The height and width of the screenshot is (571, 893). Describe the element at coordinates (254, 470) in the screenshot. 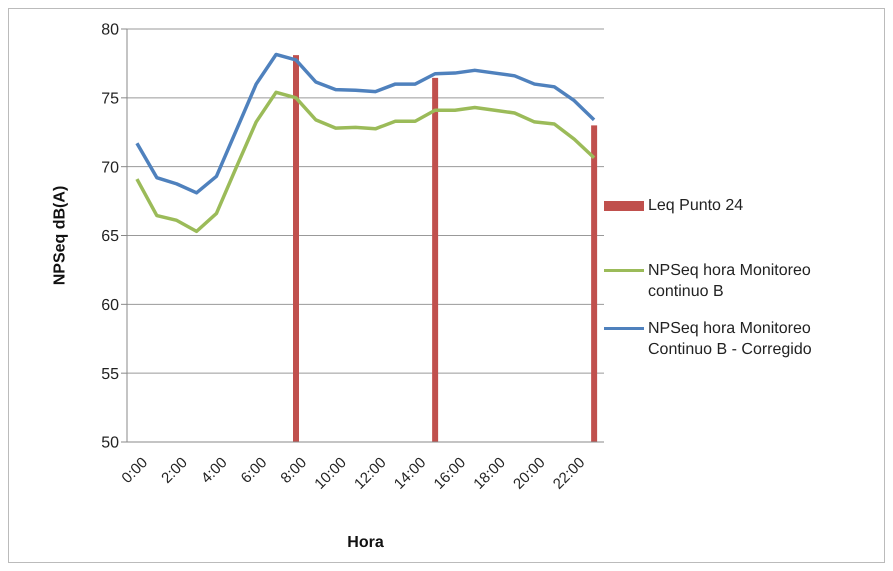

I see `x-tick-label: 6:00` at that location.